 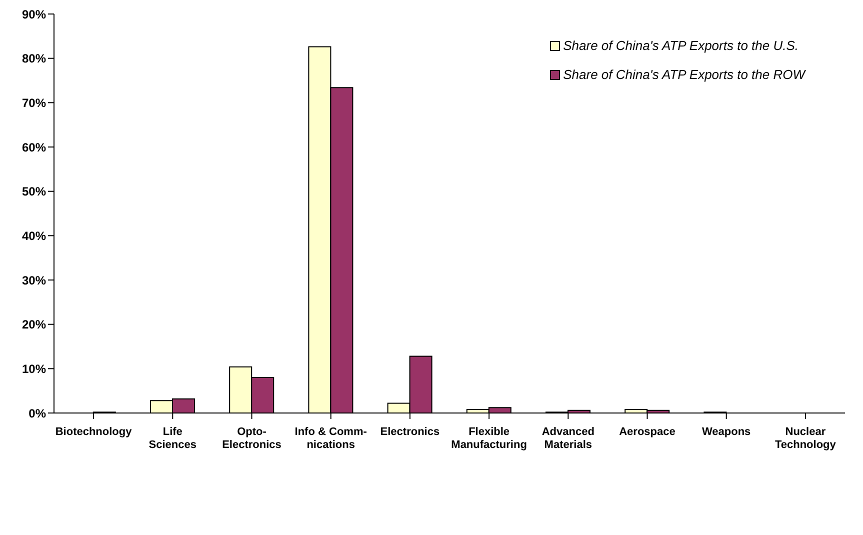 I want to click on x-tick-label: Info & Comm- nications, so click(x=331, y=438).